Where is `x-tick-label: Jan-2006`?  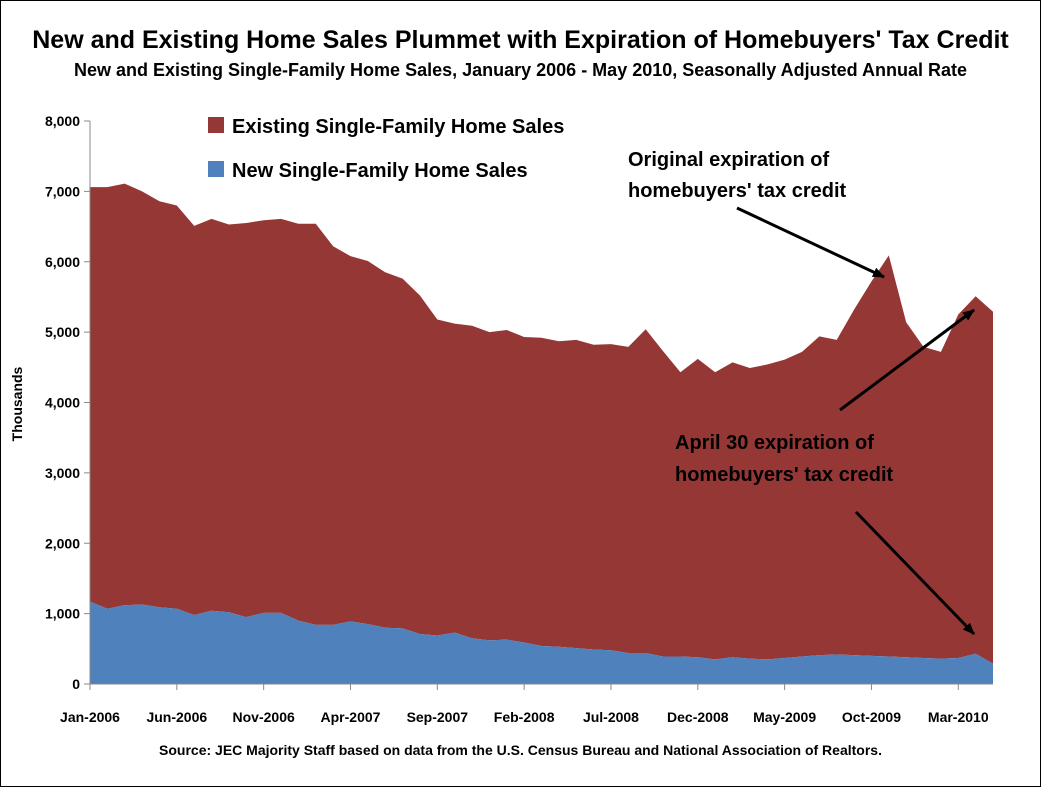
x-tick-label: Jan-2006 is located at coordinates (90, 717).